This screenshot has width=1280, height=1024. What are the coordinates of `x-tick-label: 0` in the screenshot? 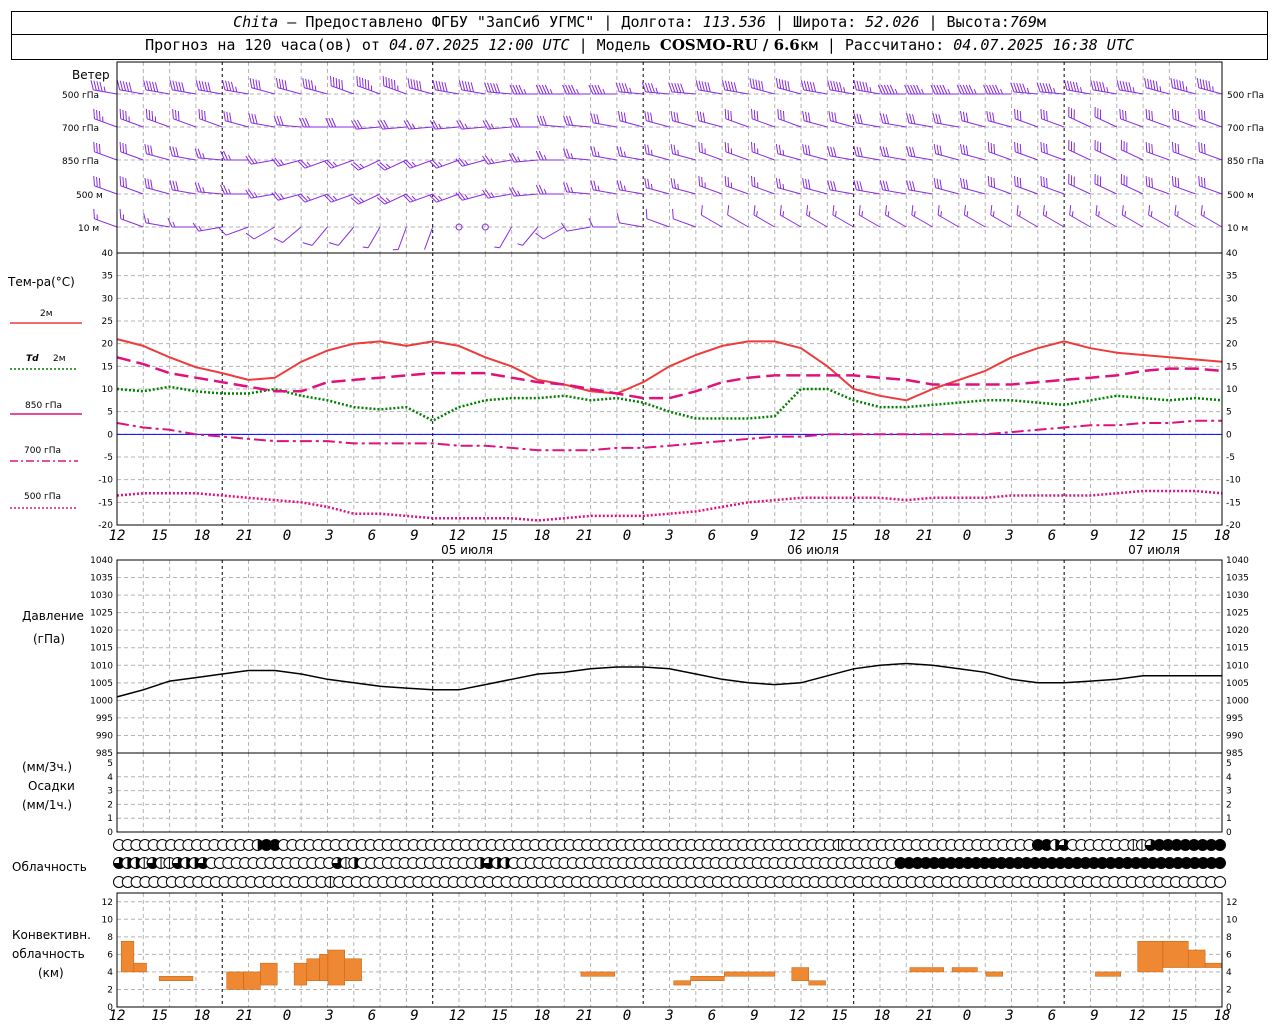 It's located at (627, 536).